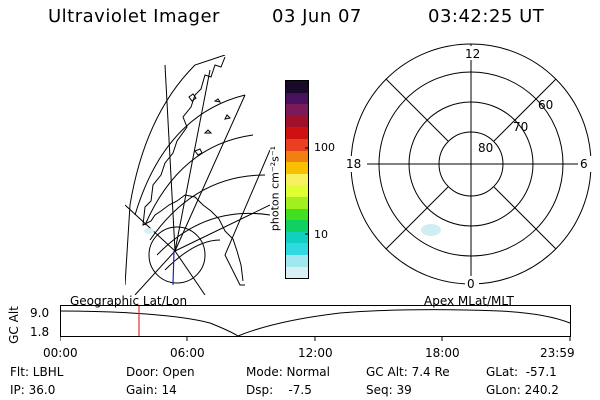  What do you see at coordinates (557, 353) in the screenshot?
I see `time-tick-2359: 23:59` at bounding box center [557, 353].